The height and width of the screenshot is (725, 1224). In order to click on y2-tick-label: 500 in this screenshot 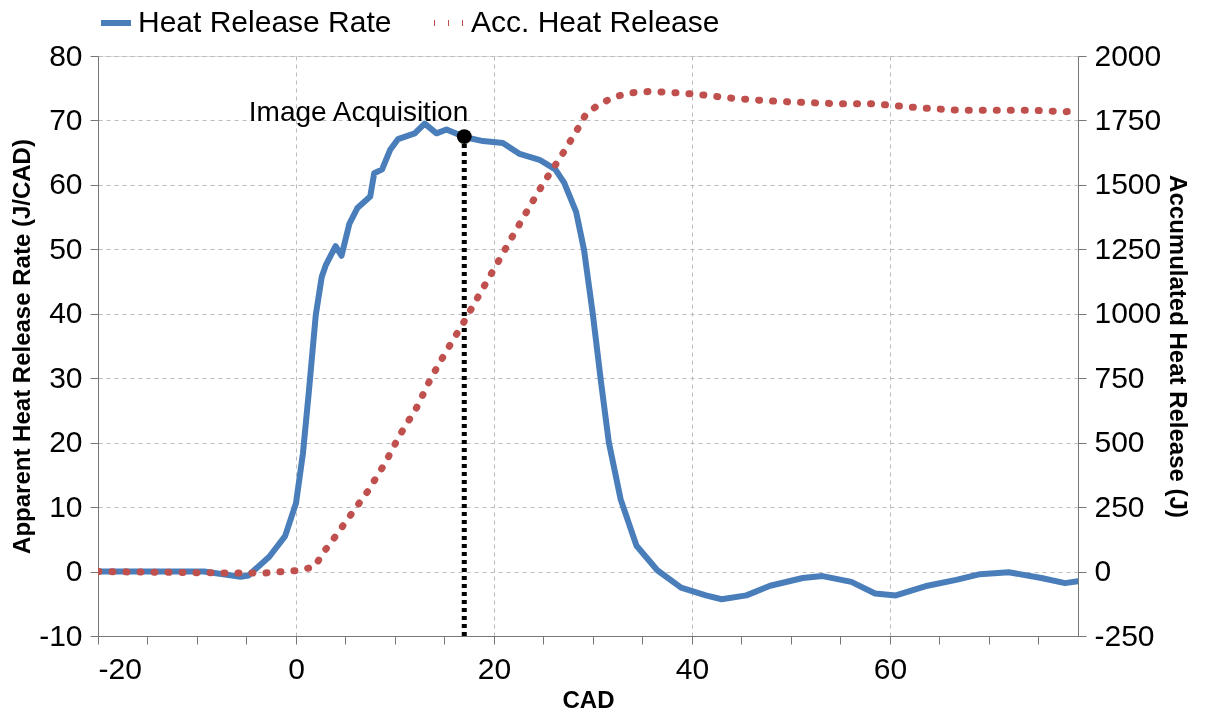, I will do `click(1119, 442)`.